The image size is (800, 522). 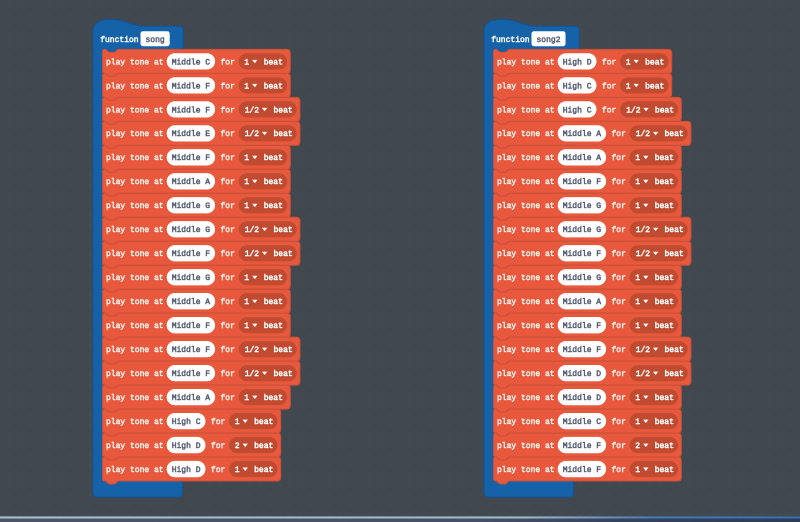 What do you see at coordinates (582, 374) in the screenshot?
I see `svg-text: Middle D` at bounding box center [582, 374].